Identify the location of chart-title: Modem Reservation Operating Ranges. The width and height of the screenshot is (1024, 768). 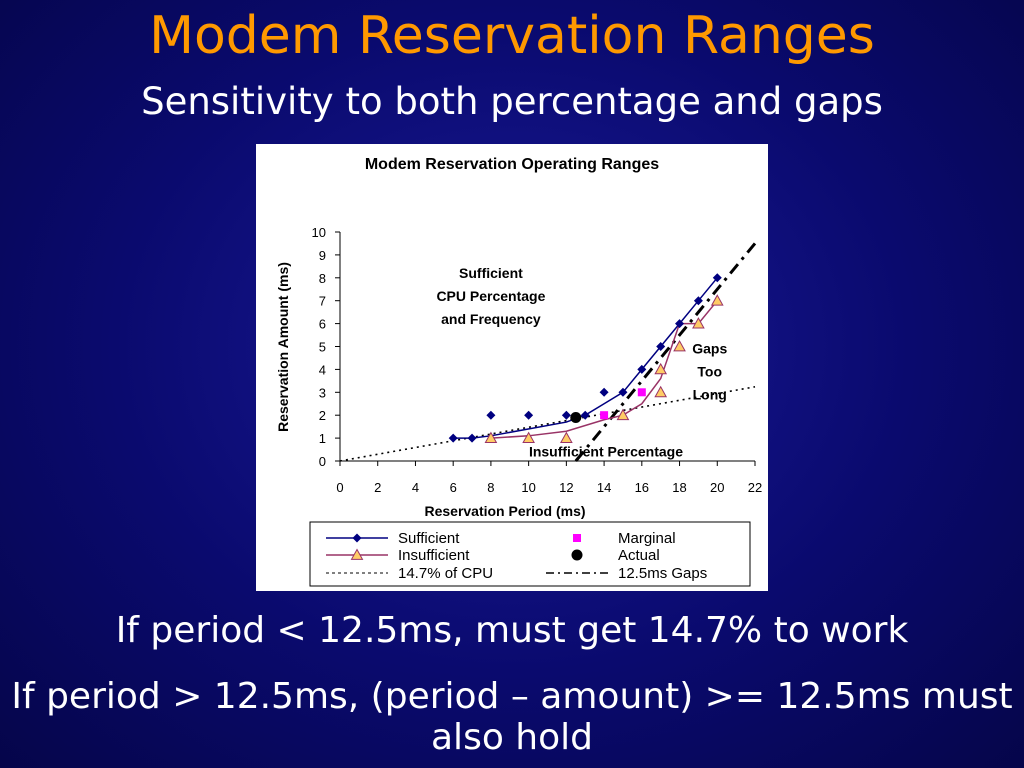
(512, 164).